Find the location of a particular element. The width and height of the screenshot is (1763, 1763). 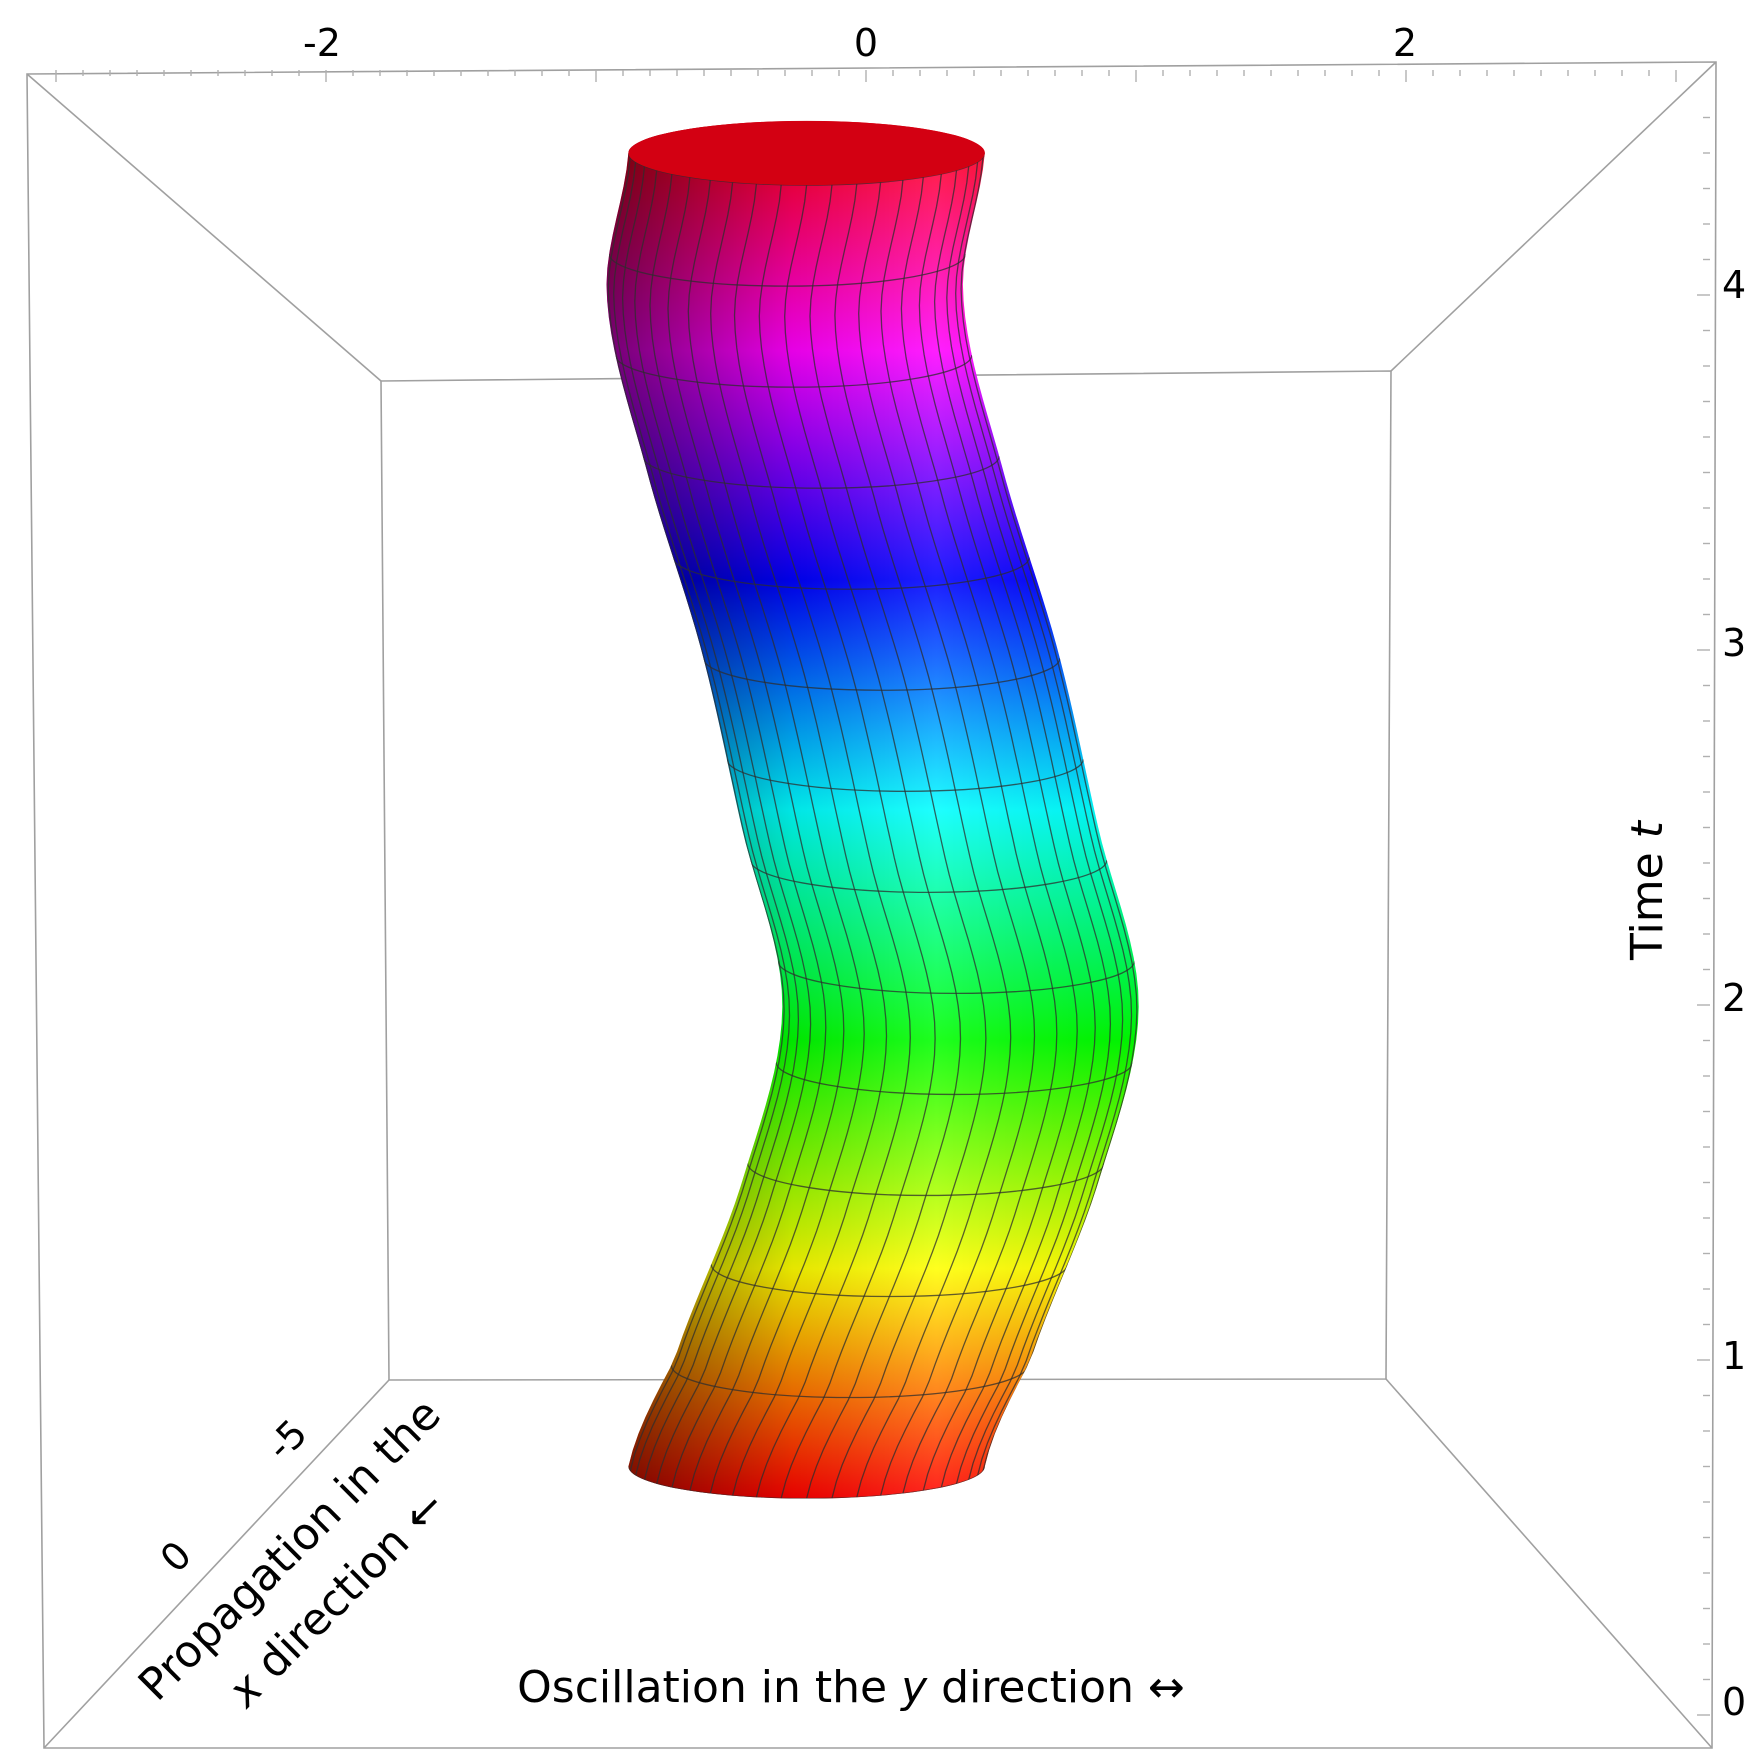

t-tick-label: 2 is located at coordinates (1734, 998).